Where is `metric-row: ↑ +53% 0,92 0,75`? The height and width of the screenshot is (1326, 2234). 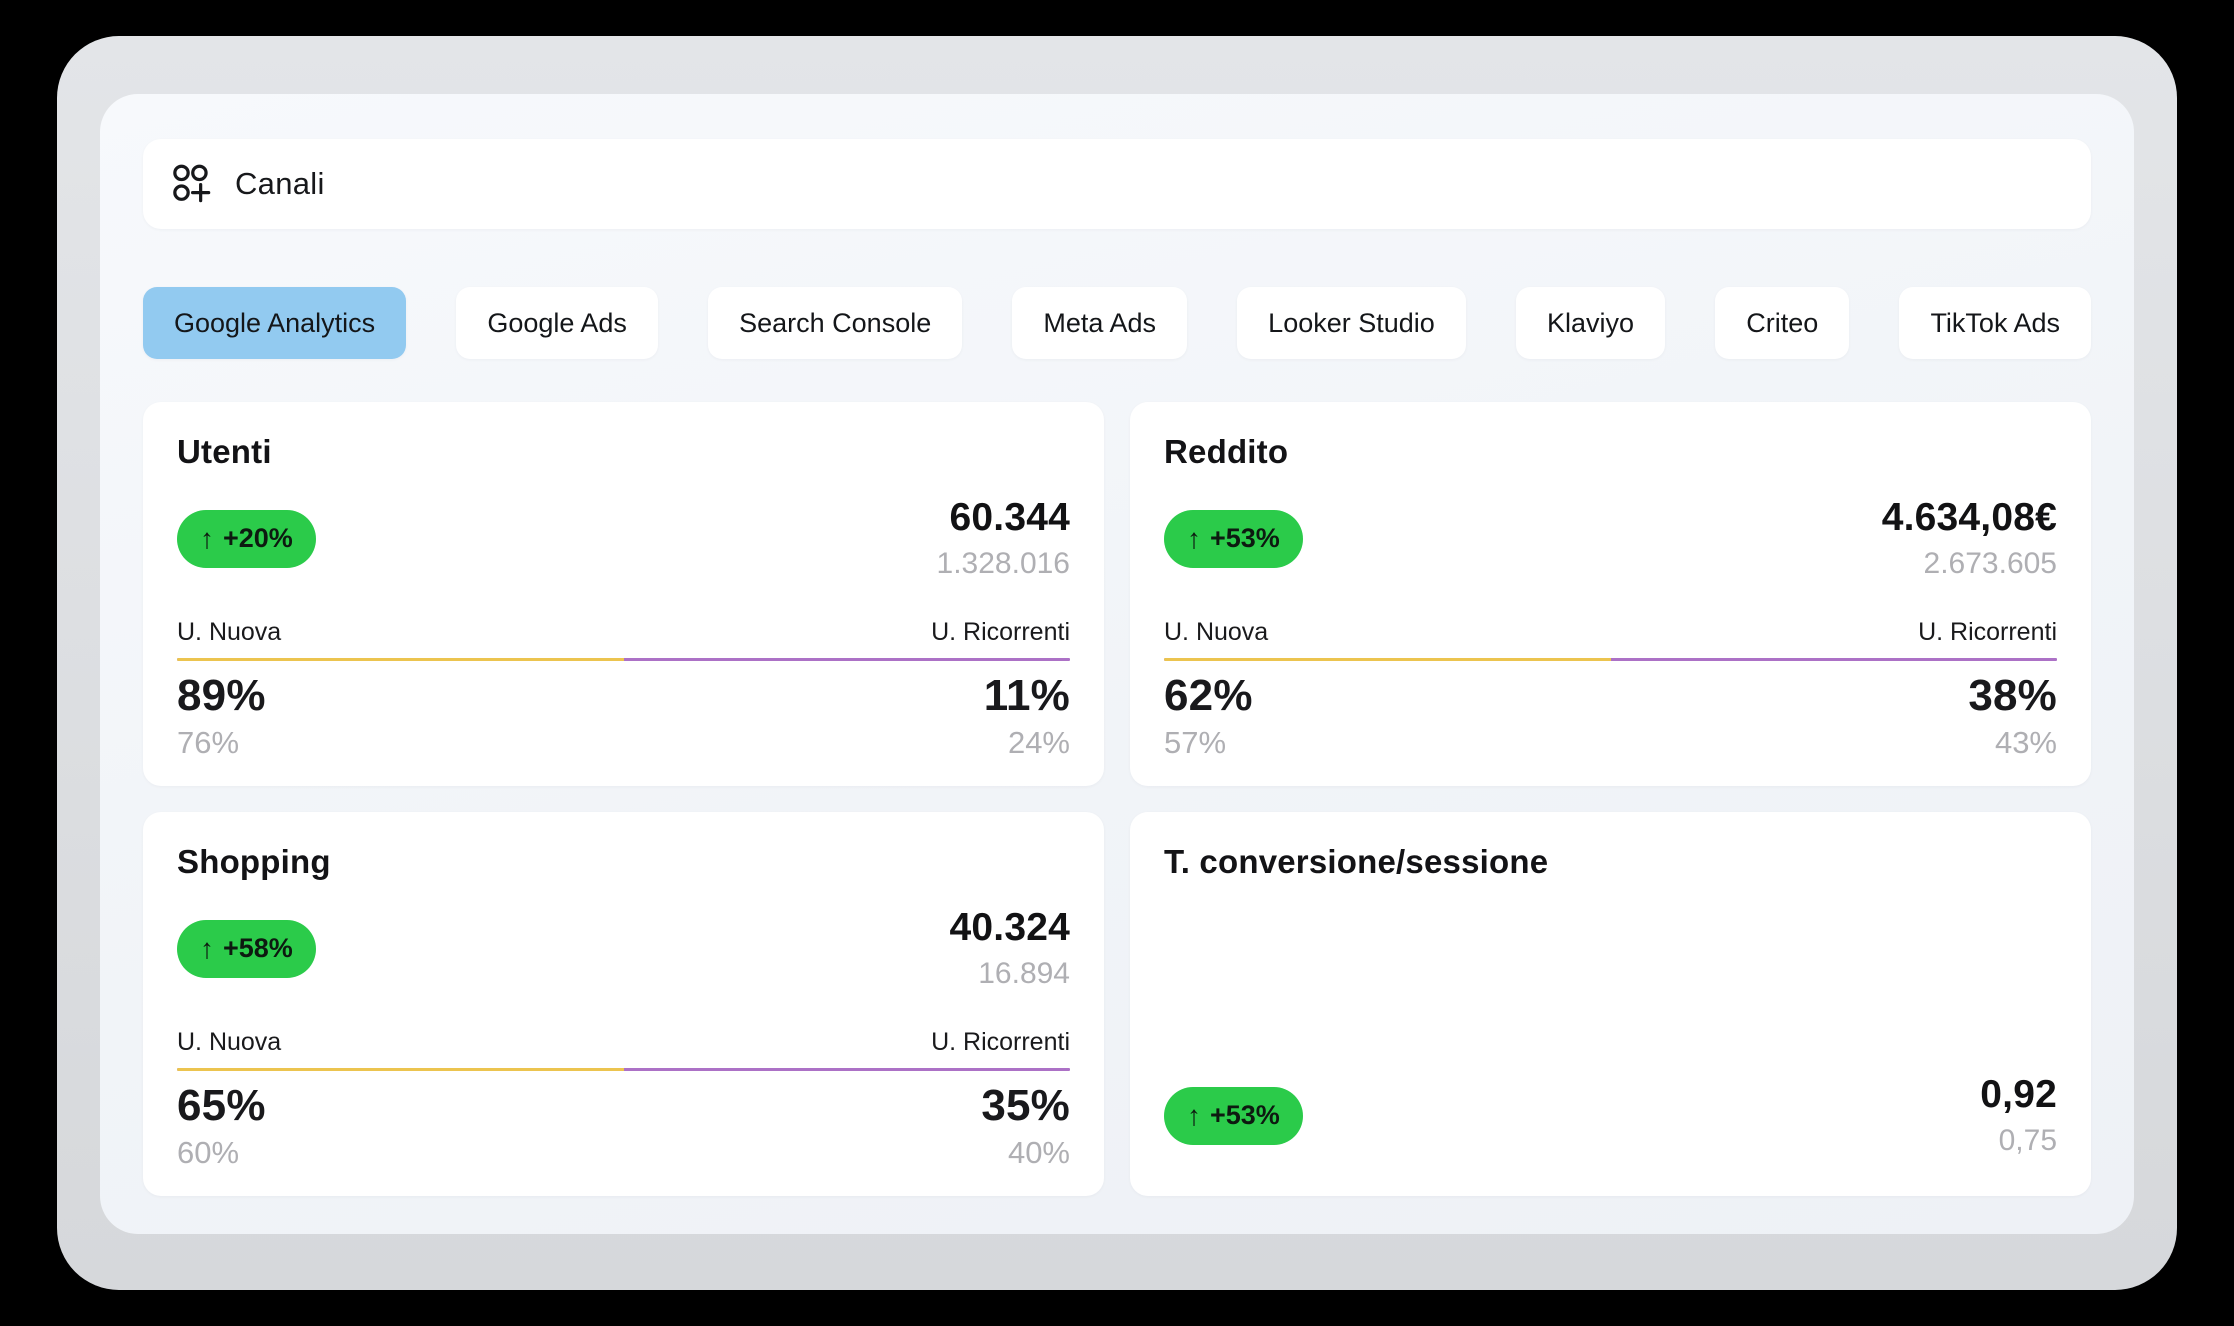 metric-row: ↑ +53% 0,92 0,75 is located at coordinates (1610, 1115).